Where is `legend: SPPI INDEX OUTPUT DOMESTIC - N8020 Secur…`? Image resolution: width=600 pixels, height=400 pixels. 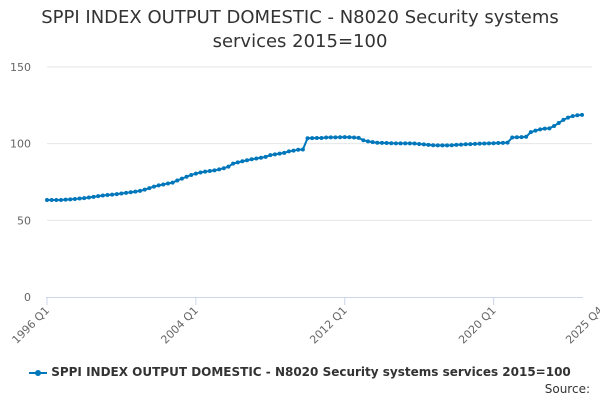
legend: SPPI INDEX OUTPUT DOMESTIC - N8020 Secur… is located at coordinates (300, 372).